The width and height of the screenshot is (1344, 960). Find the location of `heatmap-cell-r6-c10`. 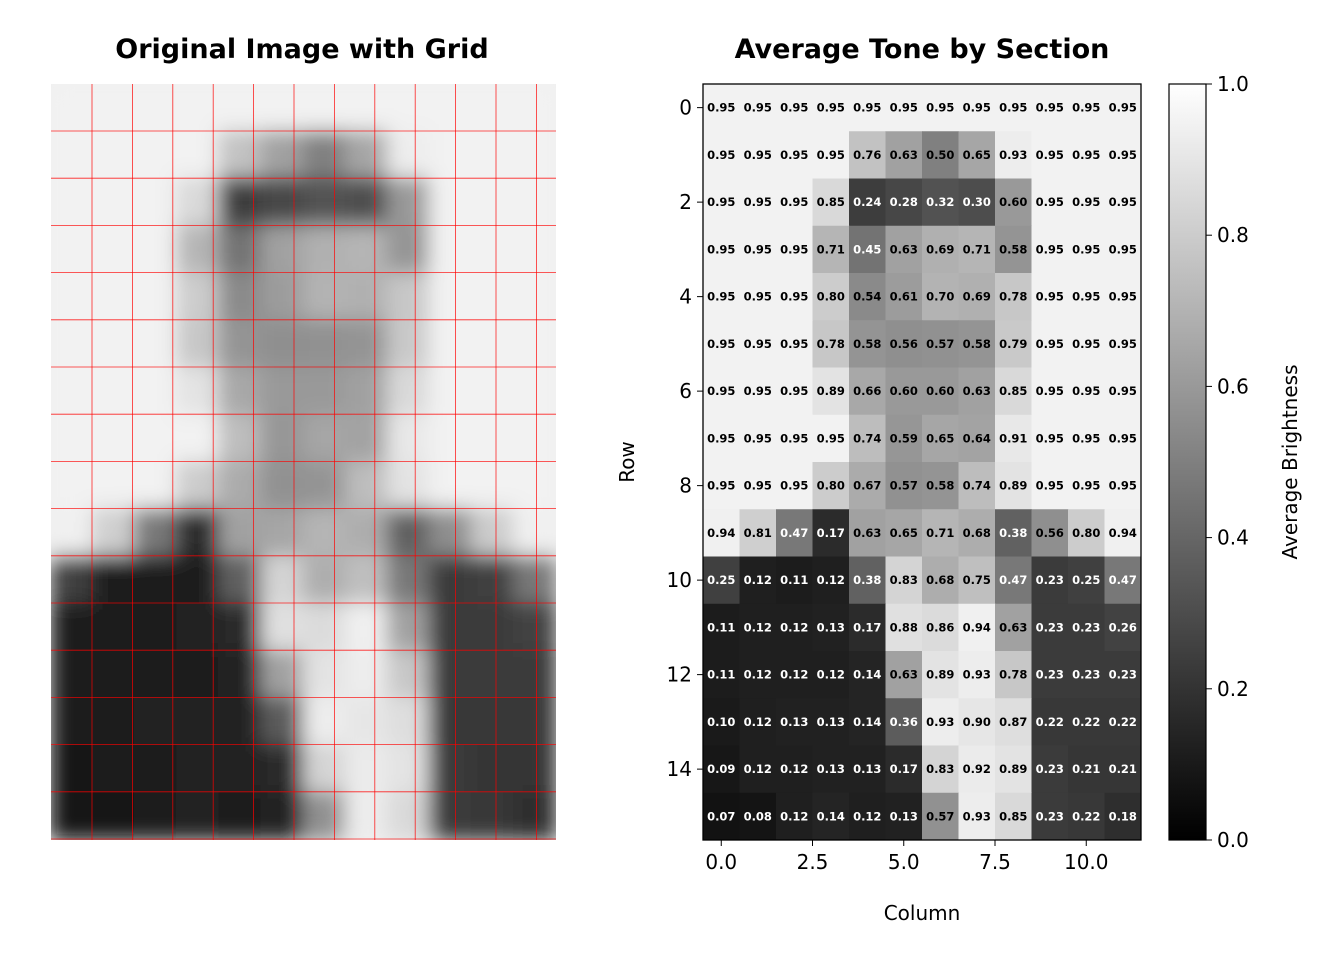

heatmap-cell-r6-c10 is located at coordinates (1086, 391).